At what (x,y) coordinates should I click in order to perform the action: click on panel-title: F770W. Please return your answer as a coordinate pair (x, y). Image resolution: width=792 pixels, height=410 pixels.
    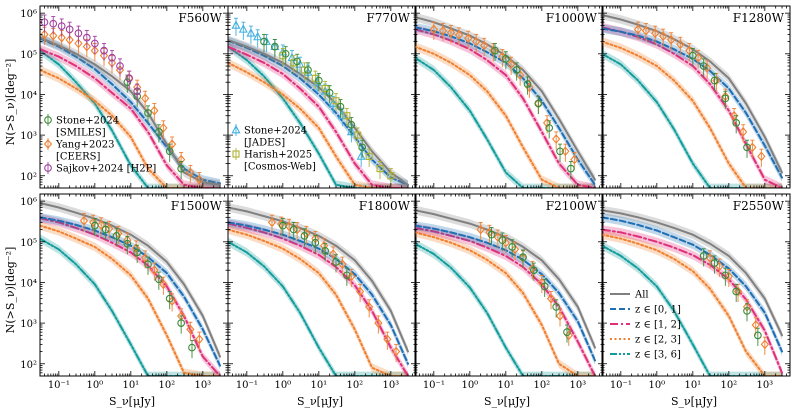
    Looking at the image, I should click on (388, 18).